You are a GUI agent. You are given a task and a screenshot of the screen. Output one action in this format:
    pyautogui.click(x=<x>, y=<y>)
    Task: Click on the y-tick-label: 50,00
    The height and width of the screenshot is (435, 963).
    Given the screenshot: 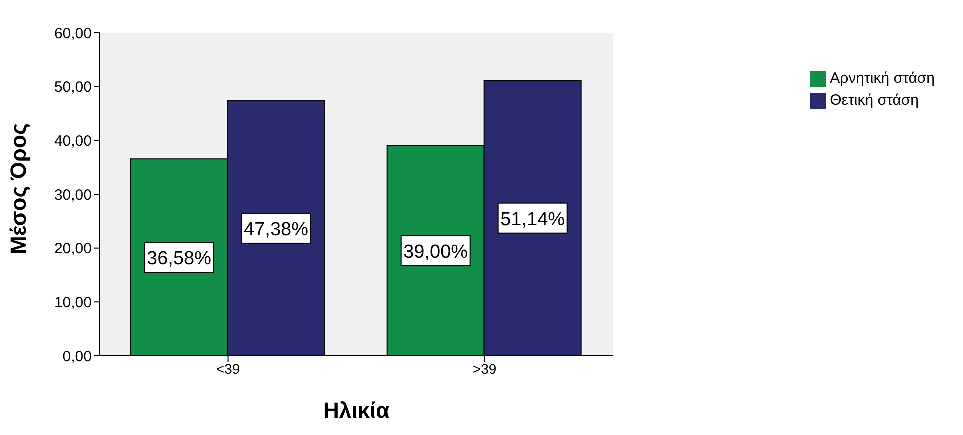 What is the action you would take?
    pyautogui.click(x=73, y=87)
    